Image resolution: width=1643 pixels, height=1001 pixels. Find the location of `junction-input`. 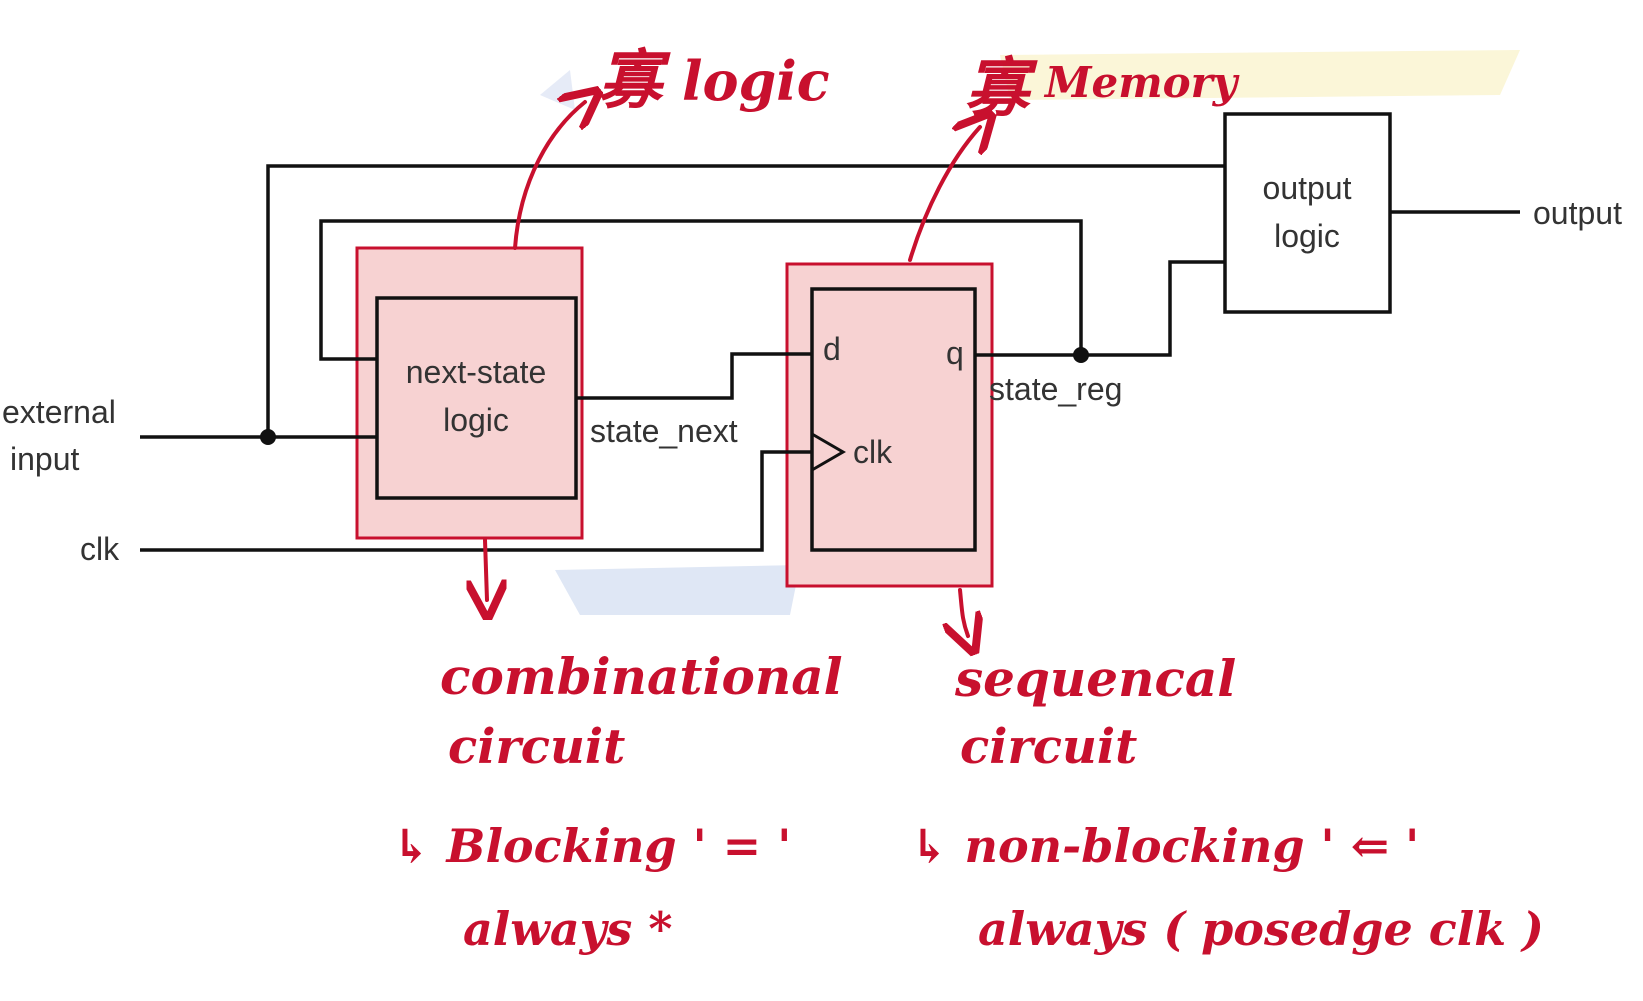

junction-input is located at coordinates (268, 437).